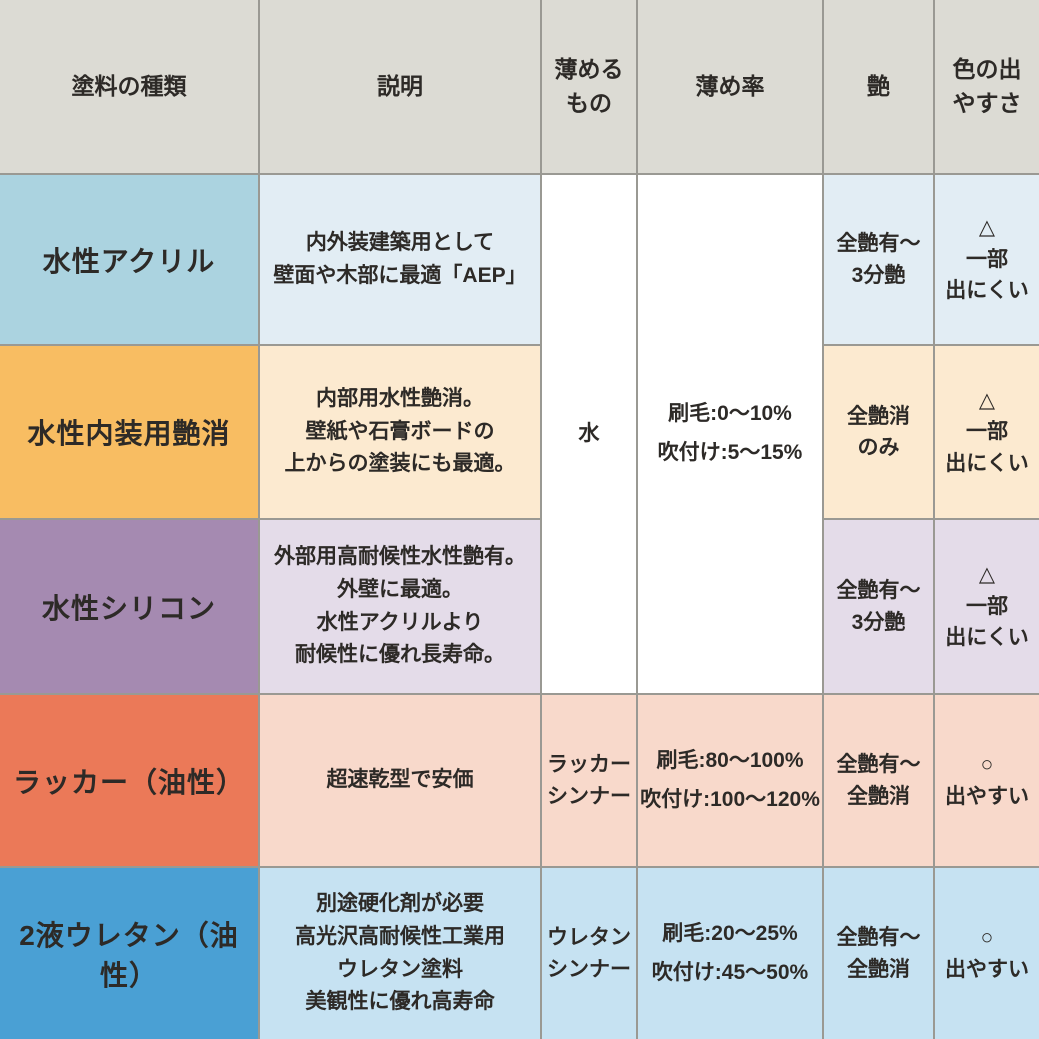 The width and height of the screenshot is (1039, 1039). Describe the element at coordinates (400, 259) in the screenshot. I see `row-acrylic-description-cell: 内外装建築用として 壁面や木部に最適「AEP」` at that location.